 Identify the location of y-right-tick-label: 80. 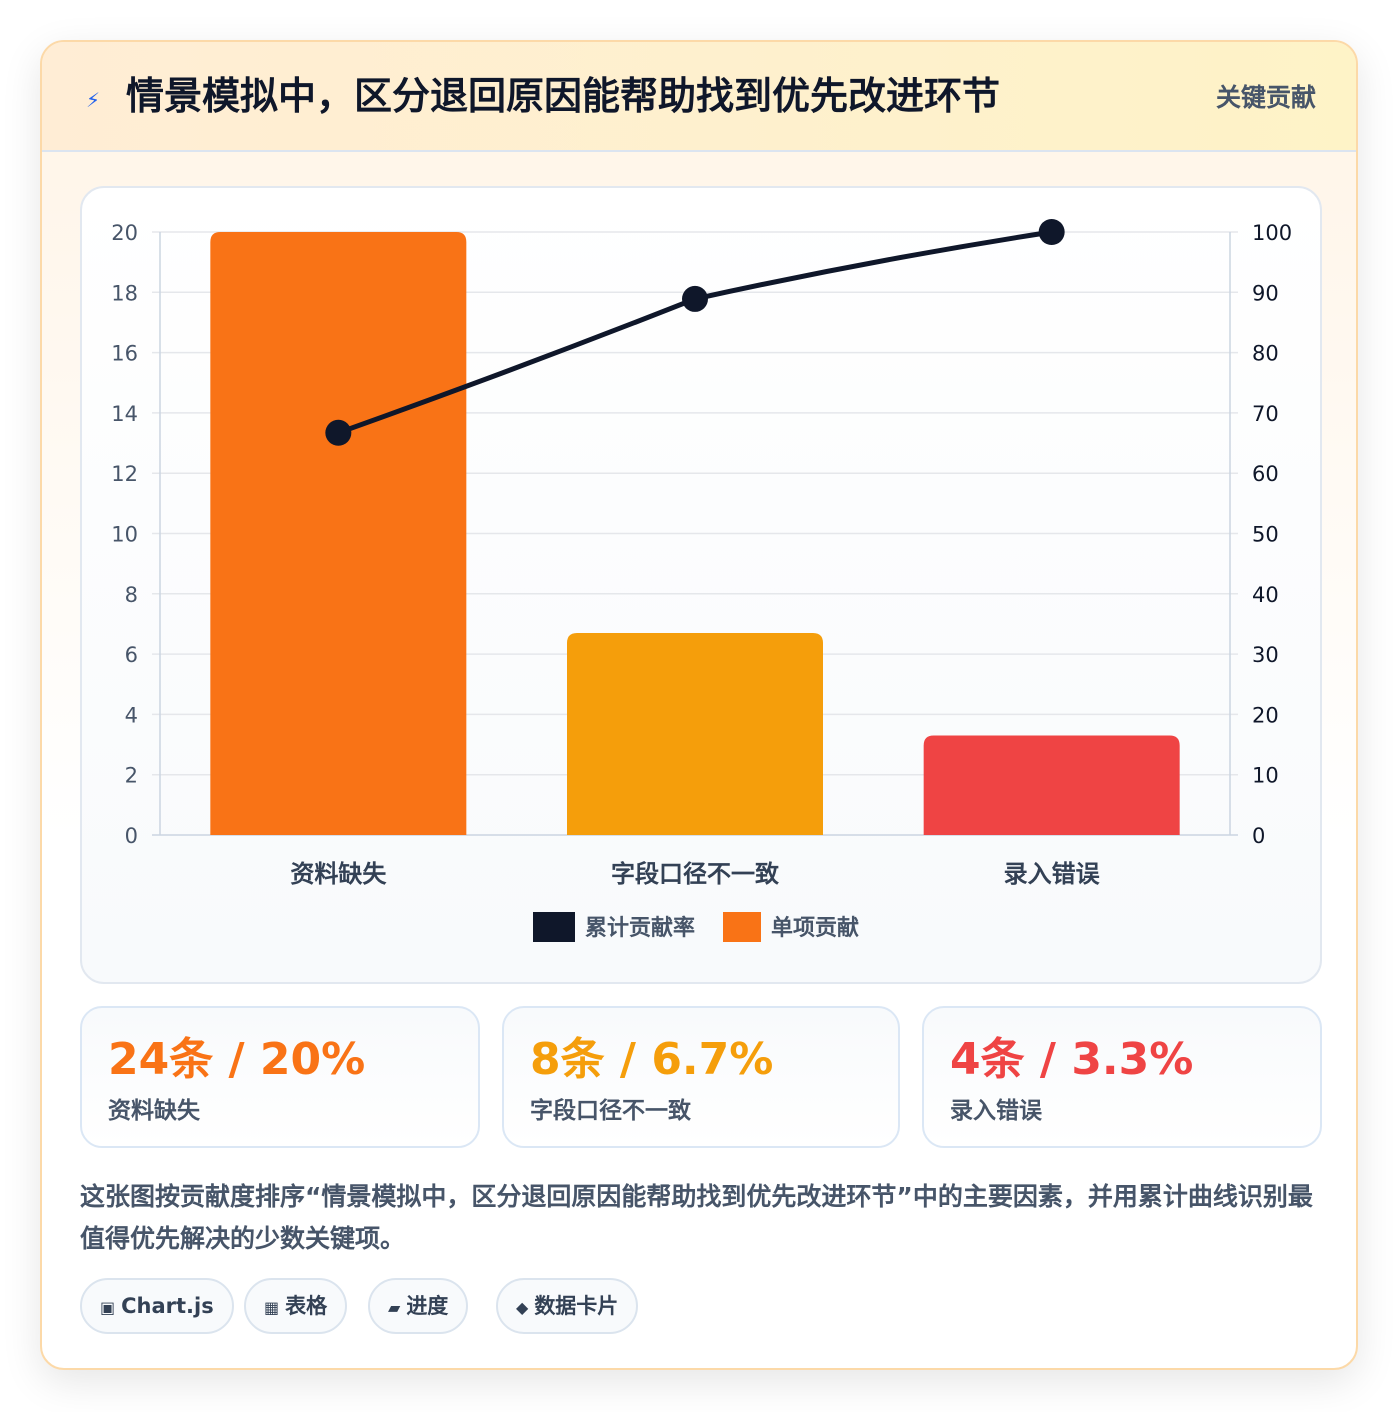
(1265, 354).